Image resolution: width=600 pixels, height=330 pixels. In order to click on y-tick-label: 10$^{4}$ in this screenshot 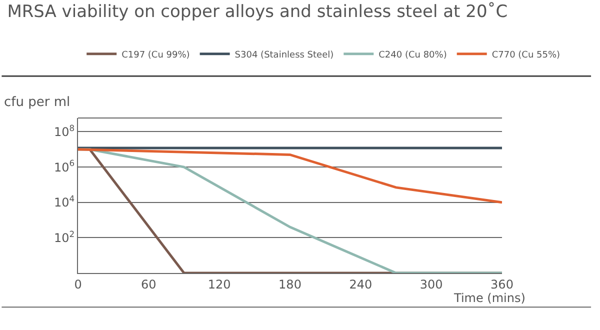, I will do `click(64, 202)`.